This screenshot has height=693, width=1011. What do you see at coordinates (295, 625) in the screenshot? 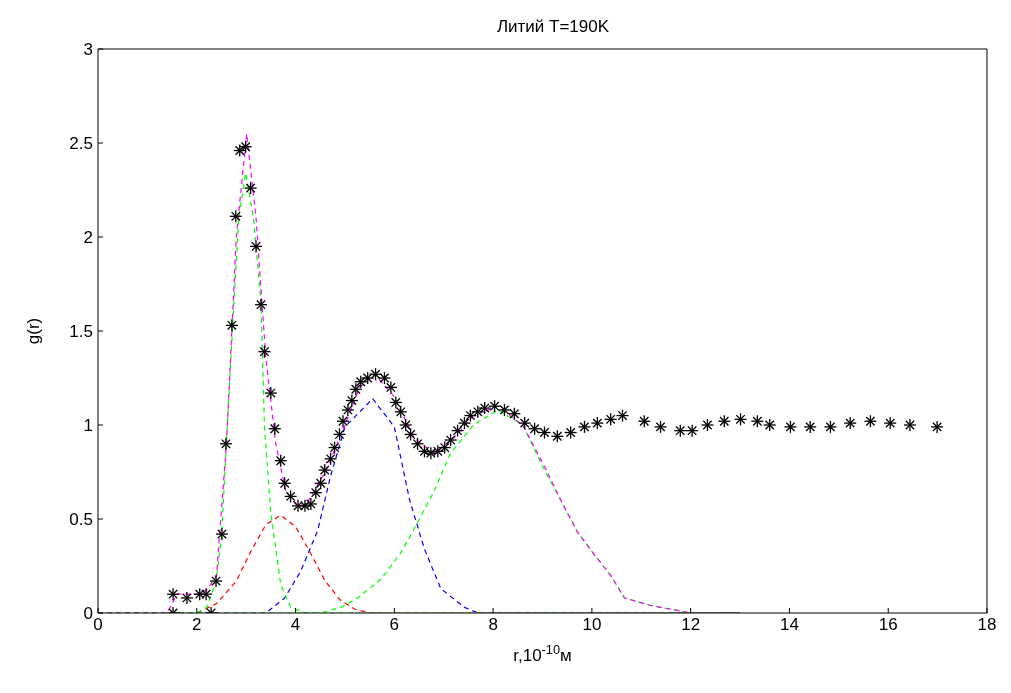
I see `x-tick-label: 4` at bounding box center [295, 625].